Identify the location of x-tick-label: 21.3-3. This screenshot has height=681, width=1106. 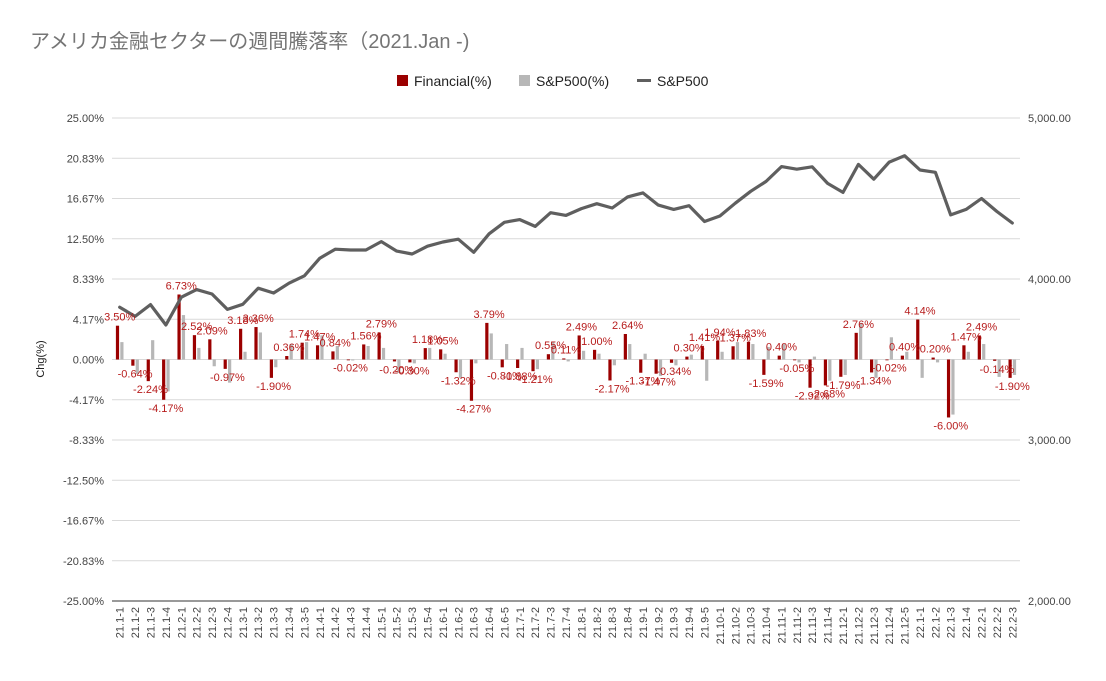
(275, 622).